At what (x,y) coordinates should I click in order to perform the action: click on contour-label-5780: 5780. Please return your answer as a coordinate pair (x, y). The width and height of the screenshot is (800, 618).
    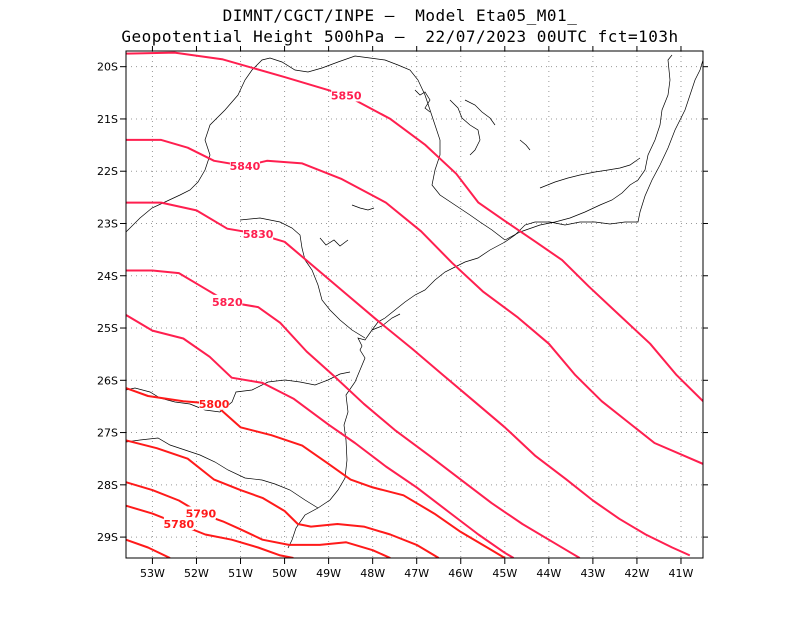
    Looking at the image, I should click on (179, 524).